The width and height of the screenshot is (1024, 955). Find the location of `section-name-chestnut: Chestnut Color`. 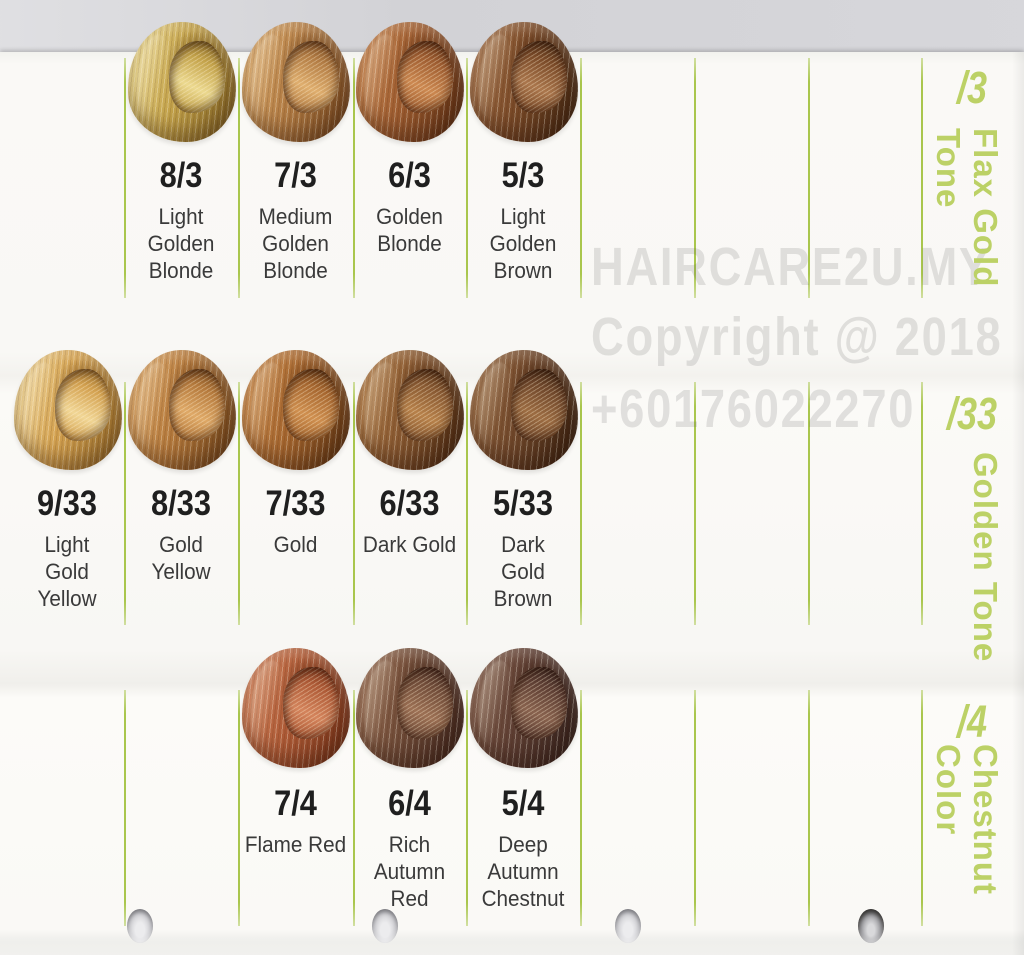

section-name-chestnut: Chestnut Color is located at coordinates (967, 819).